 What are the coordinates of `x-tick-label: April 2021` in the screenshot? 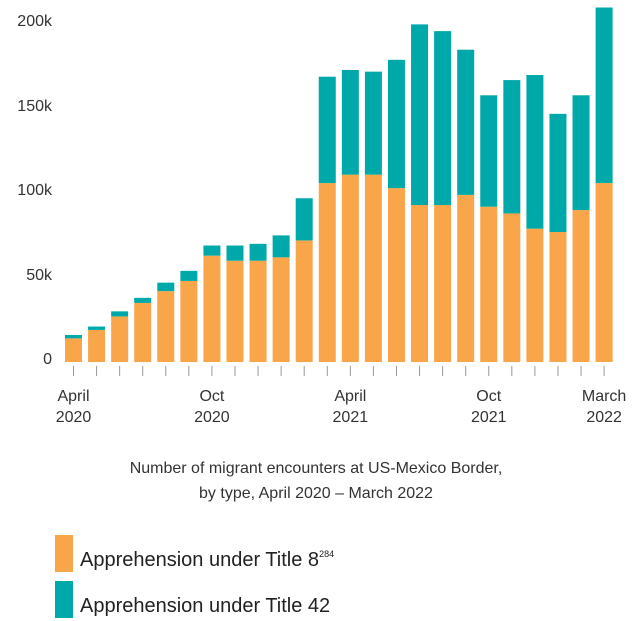 It's located at (350, 407).